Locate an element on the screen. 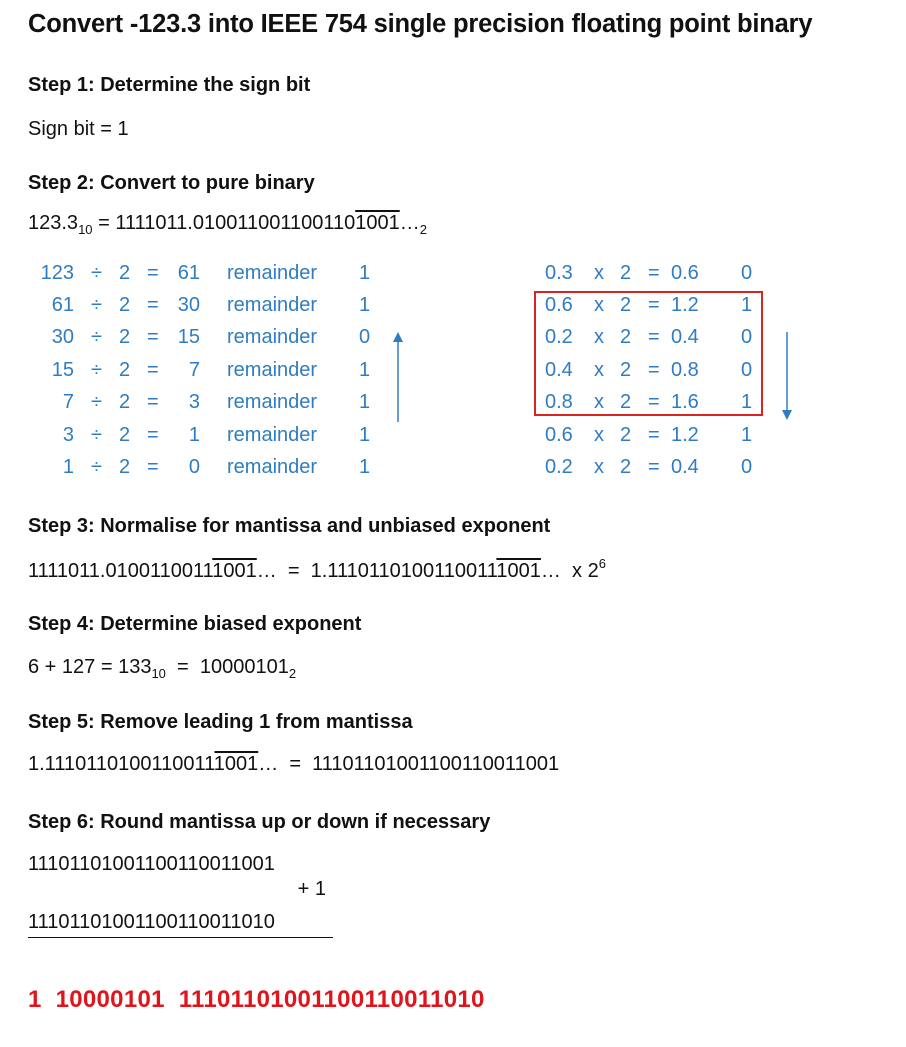 The width and height of the screenshot is (906, 1047). exponent-value: 6 is located at coordinates (602, 563).